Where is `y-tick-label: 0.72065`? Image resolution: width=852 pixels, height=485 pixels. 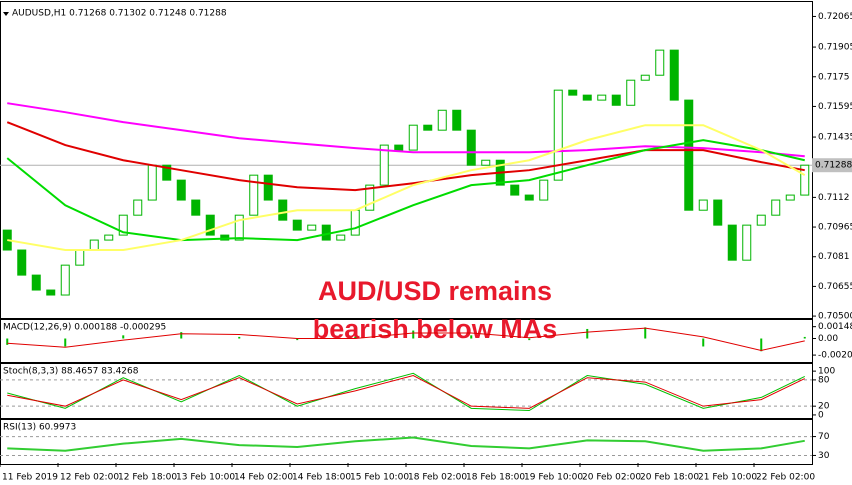 y-tick-label: 0.72065 is located at coordinates (835, 17).